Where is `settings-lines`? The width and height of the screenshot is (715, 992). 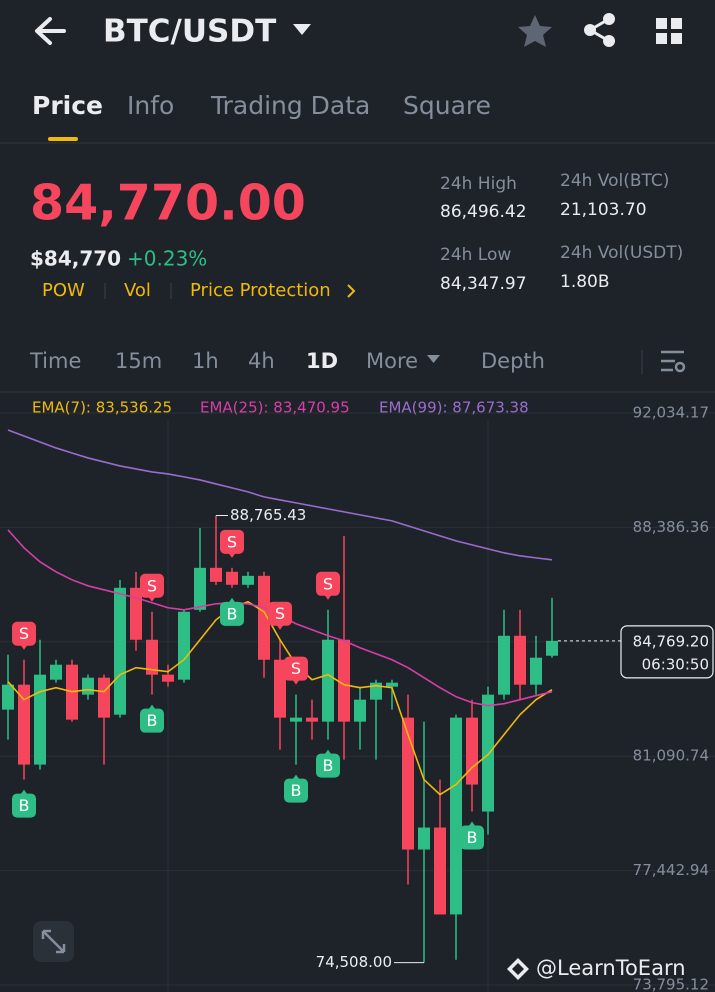 settings-lines is located at coordinates (672, 361).